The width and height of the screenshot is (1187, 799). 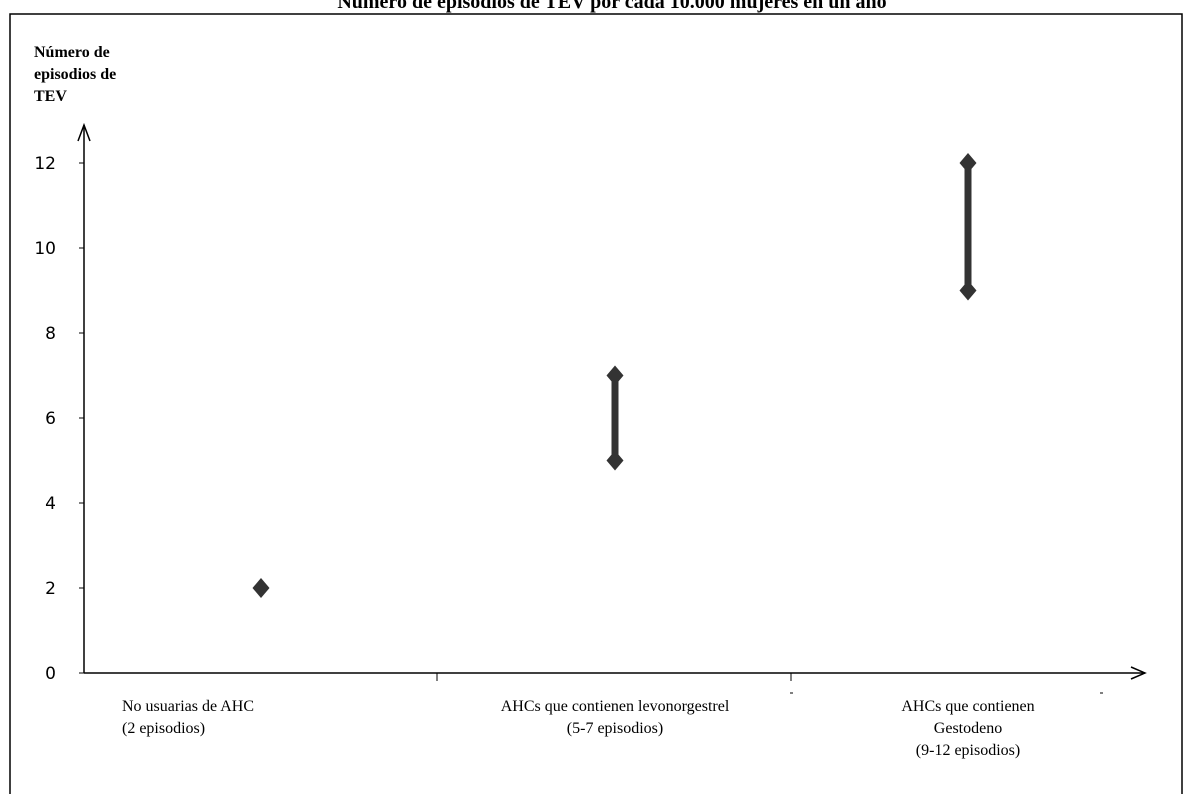 What do you see at coordinates (50, 504) in the screenshot?
I see `y-tick-label: 4` at bounding box center [50, 504].